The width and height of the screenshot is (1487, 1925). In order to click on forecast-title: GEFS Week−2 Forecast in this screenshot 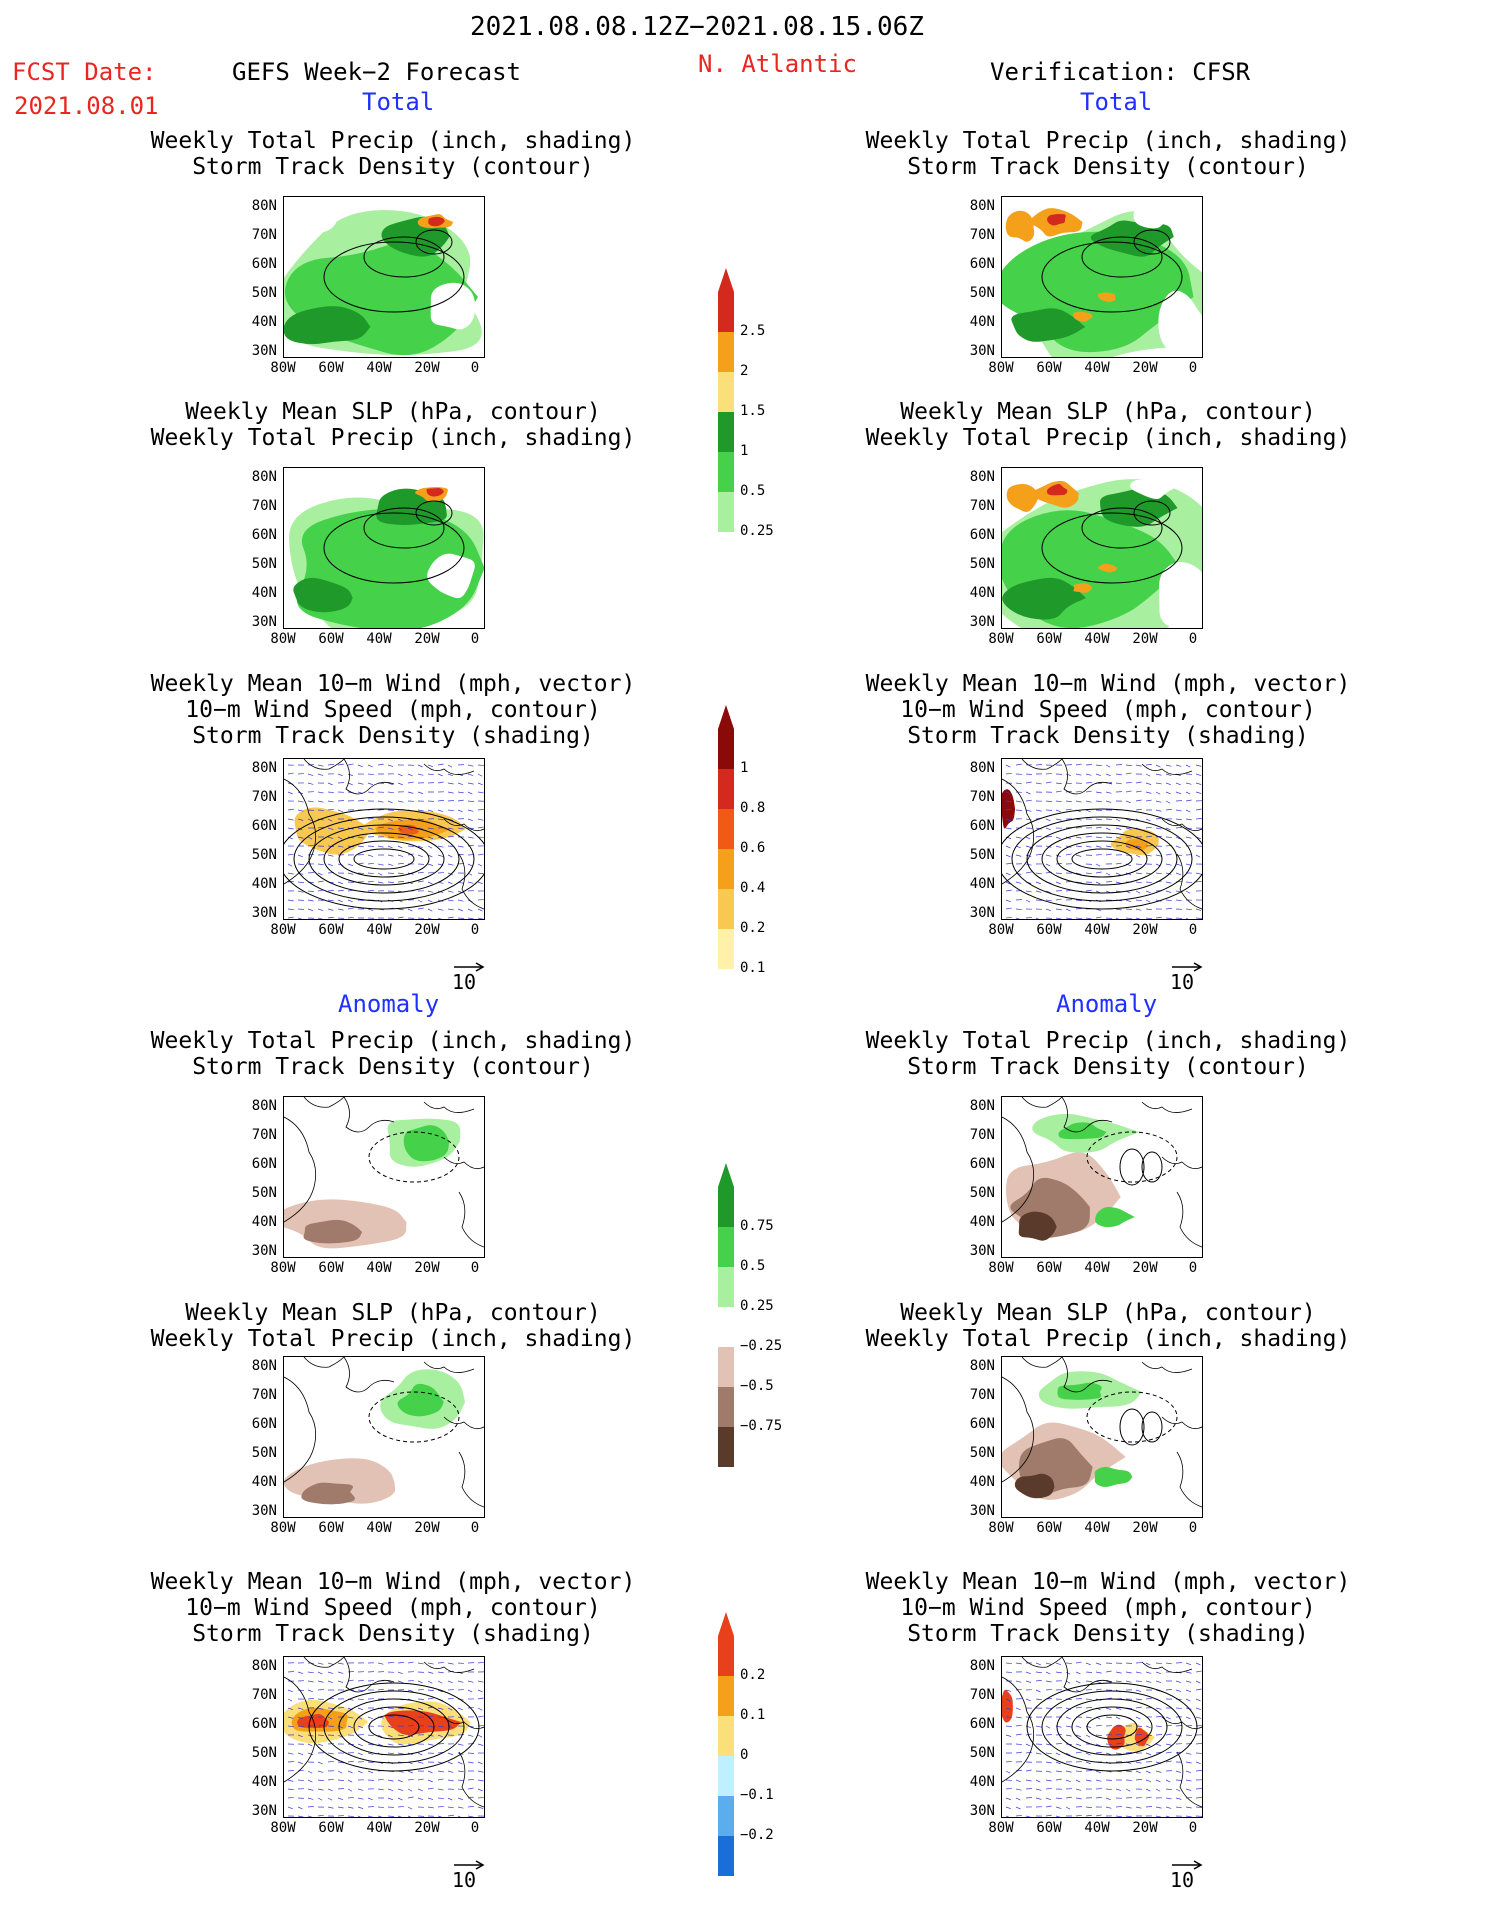, I will do `click(376, 72)`.